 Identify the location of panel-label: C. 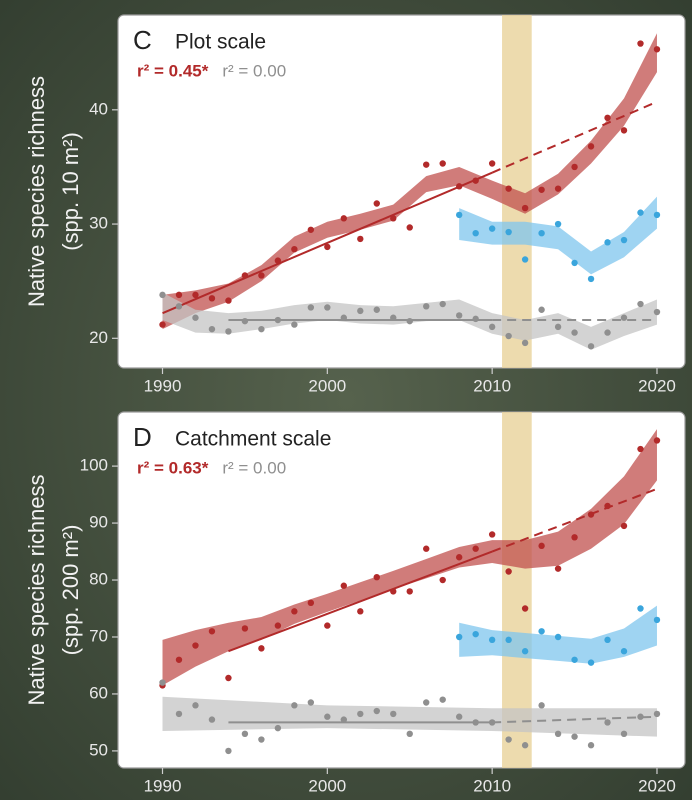
(142, 40).